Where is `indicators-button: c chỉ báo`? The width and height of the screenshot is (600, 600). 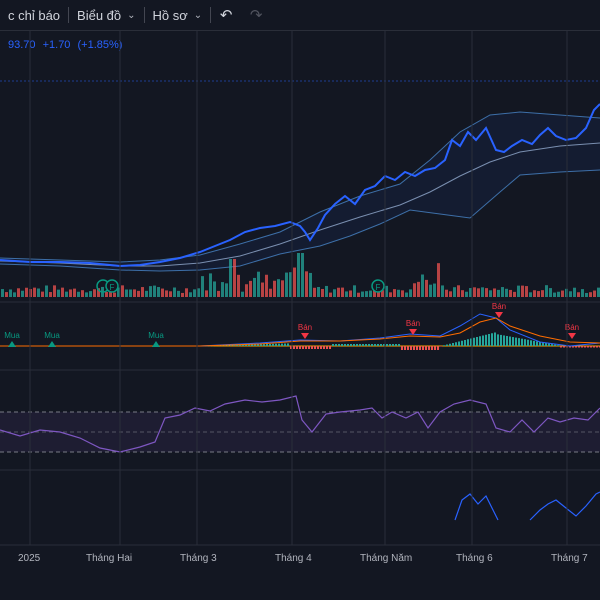 indicators-button: c chỉ báo is located at coordinates (34, 15).